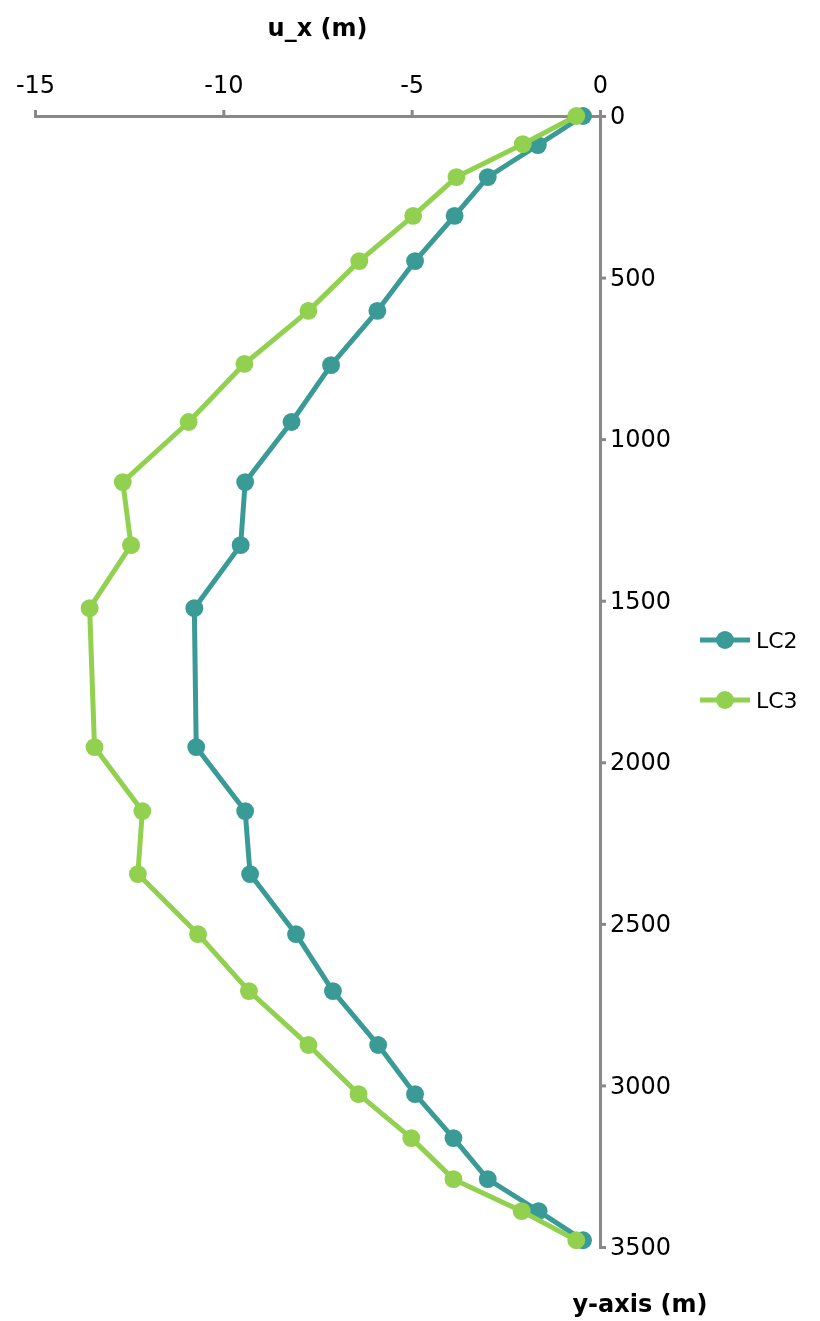 Image resolution: width=820 pixels, height=1321 pixels. What do you see at coordinates (641, 762) in the screenshot?
I see `y-tick-label: 2000` at bounding box center [641, 762].